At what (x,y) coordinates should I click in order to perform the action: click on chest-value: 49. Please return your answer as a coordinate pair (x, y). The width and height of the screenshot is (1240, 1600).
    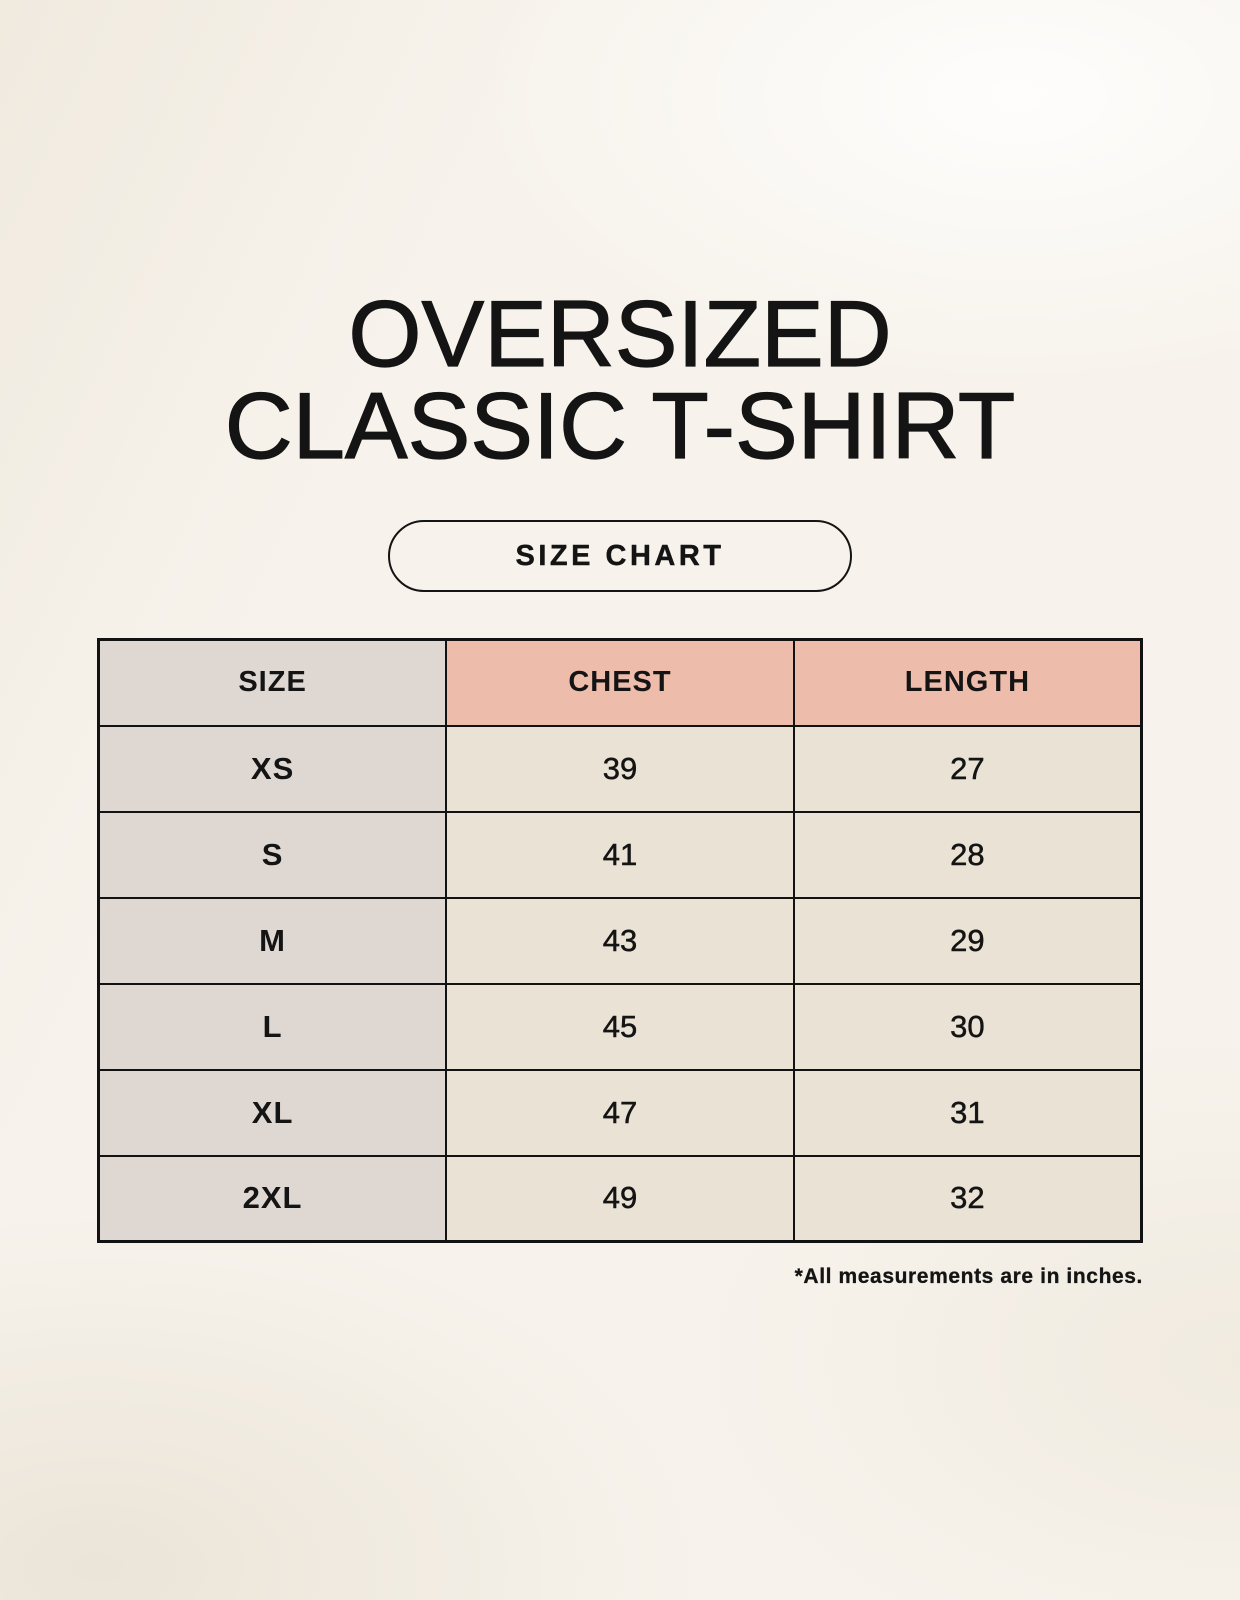
    Looking at the image, I should click on (620, 1198).